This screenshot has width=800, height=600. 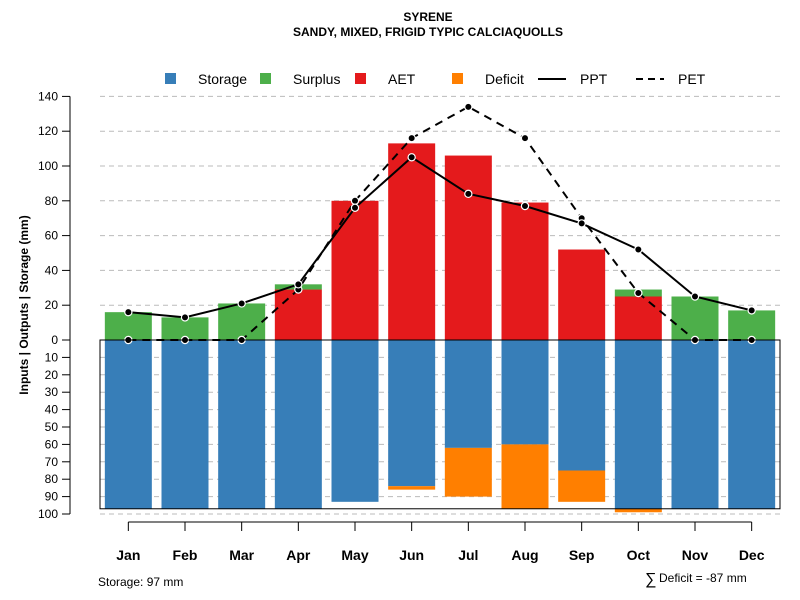 What do you see at coordinates (52, 410) in the screenshot?
I see `y-tick-label-lower-40: 40` at bounding box center [52, 410].